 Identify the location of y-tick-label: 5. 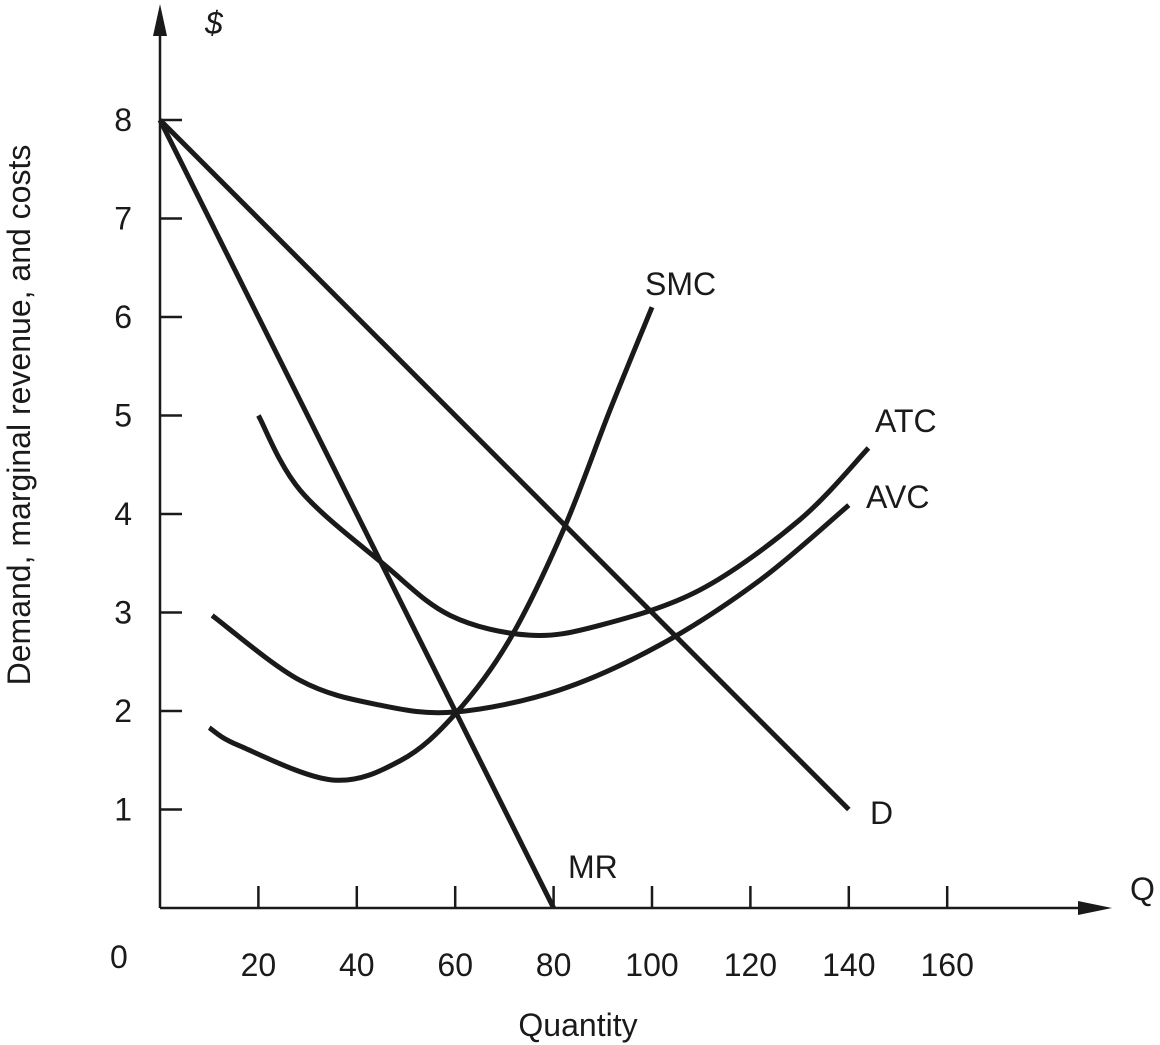
(123, 416).